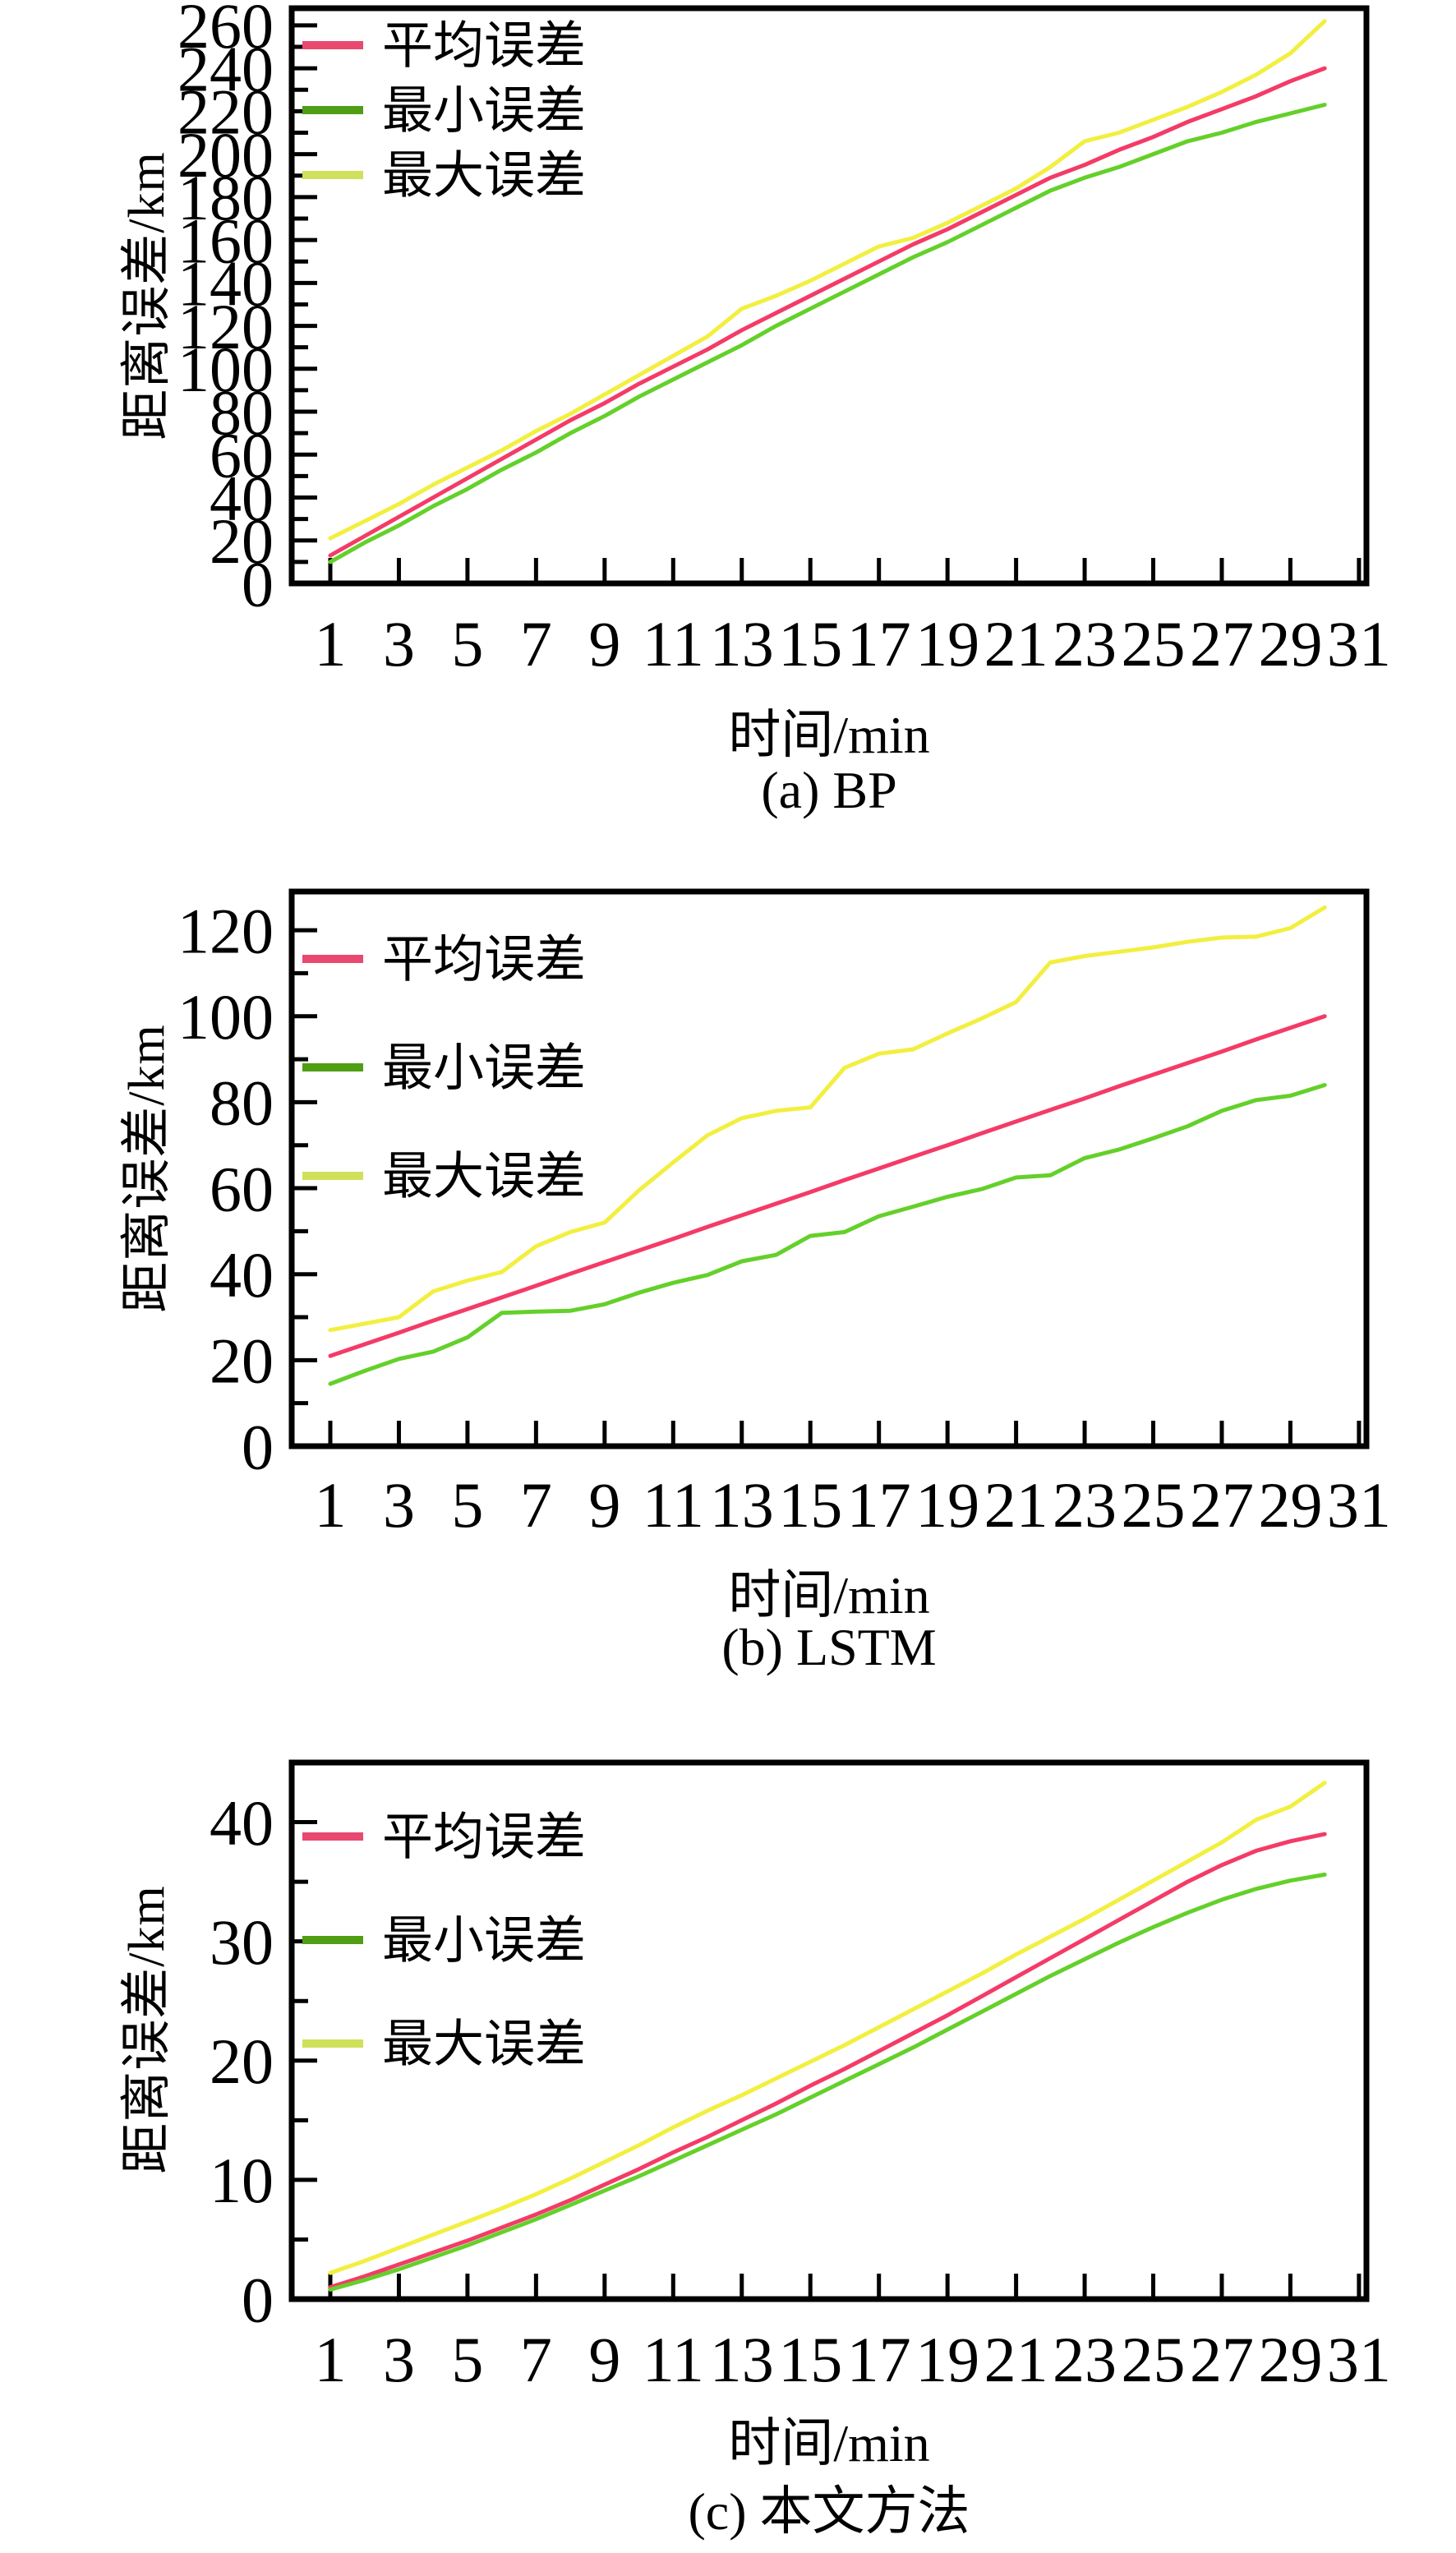  Describe the element at coordinates (829, 790) in the screenshot. I see `caption-chart-a: (a) BP` at that location.